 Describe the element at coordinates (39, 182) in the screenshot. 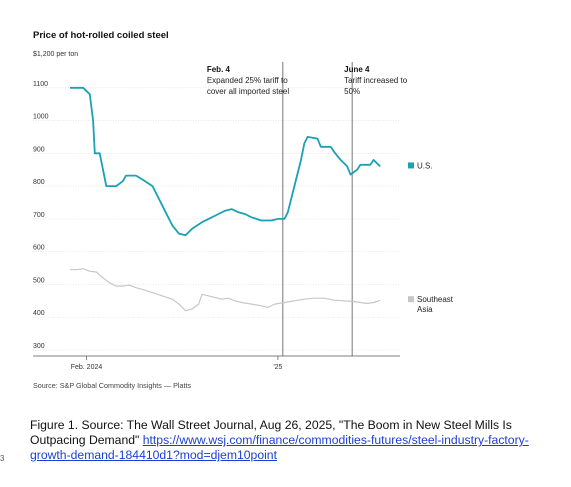

I see `y-tick-label: 800` at that location.